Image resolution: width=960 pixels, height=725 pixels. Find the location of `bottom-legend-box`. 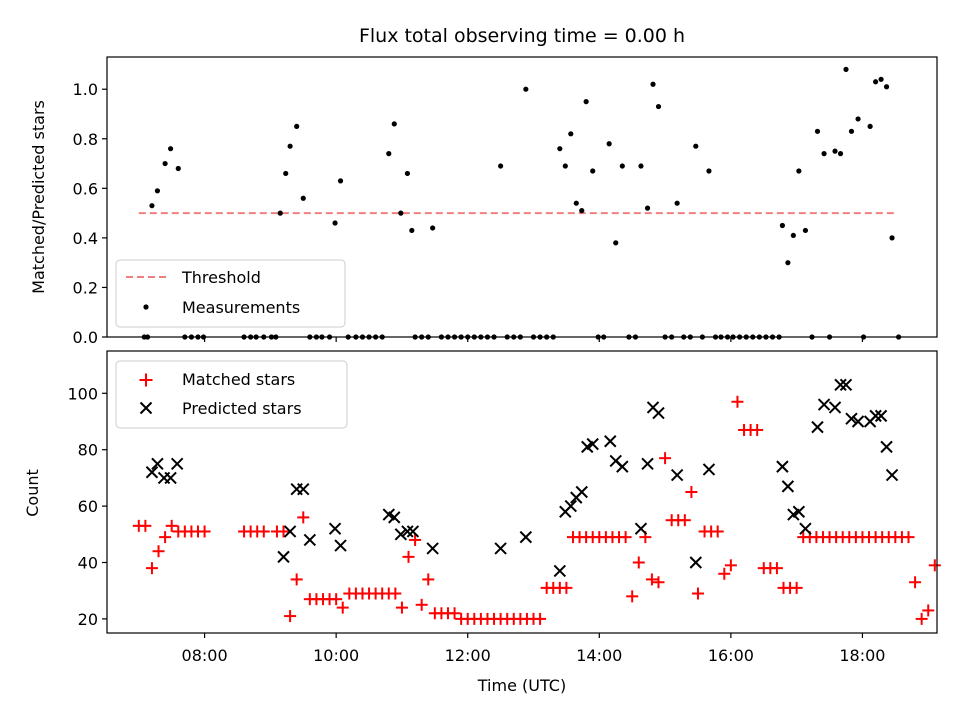

bottom-legend-box is located at coordinates (231, 394).